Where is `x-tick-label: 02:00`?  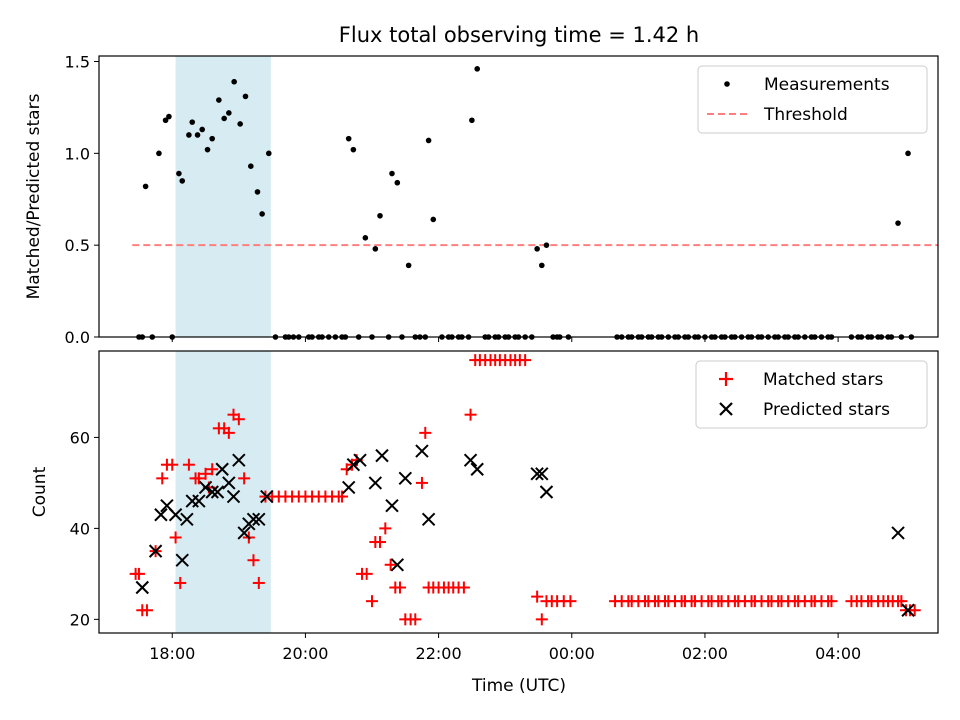 x-tick-label: 02:00 is located at coordinates (705, 653).